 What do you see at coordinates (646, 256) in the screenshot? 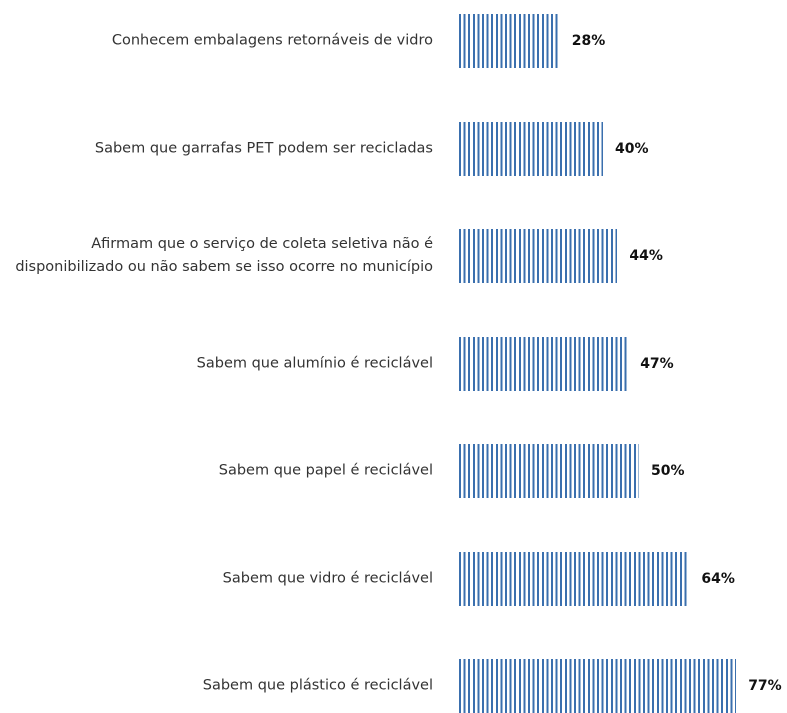
I see `value-label: 44%` at bounding box center [646, 256].